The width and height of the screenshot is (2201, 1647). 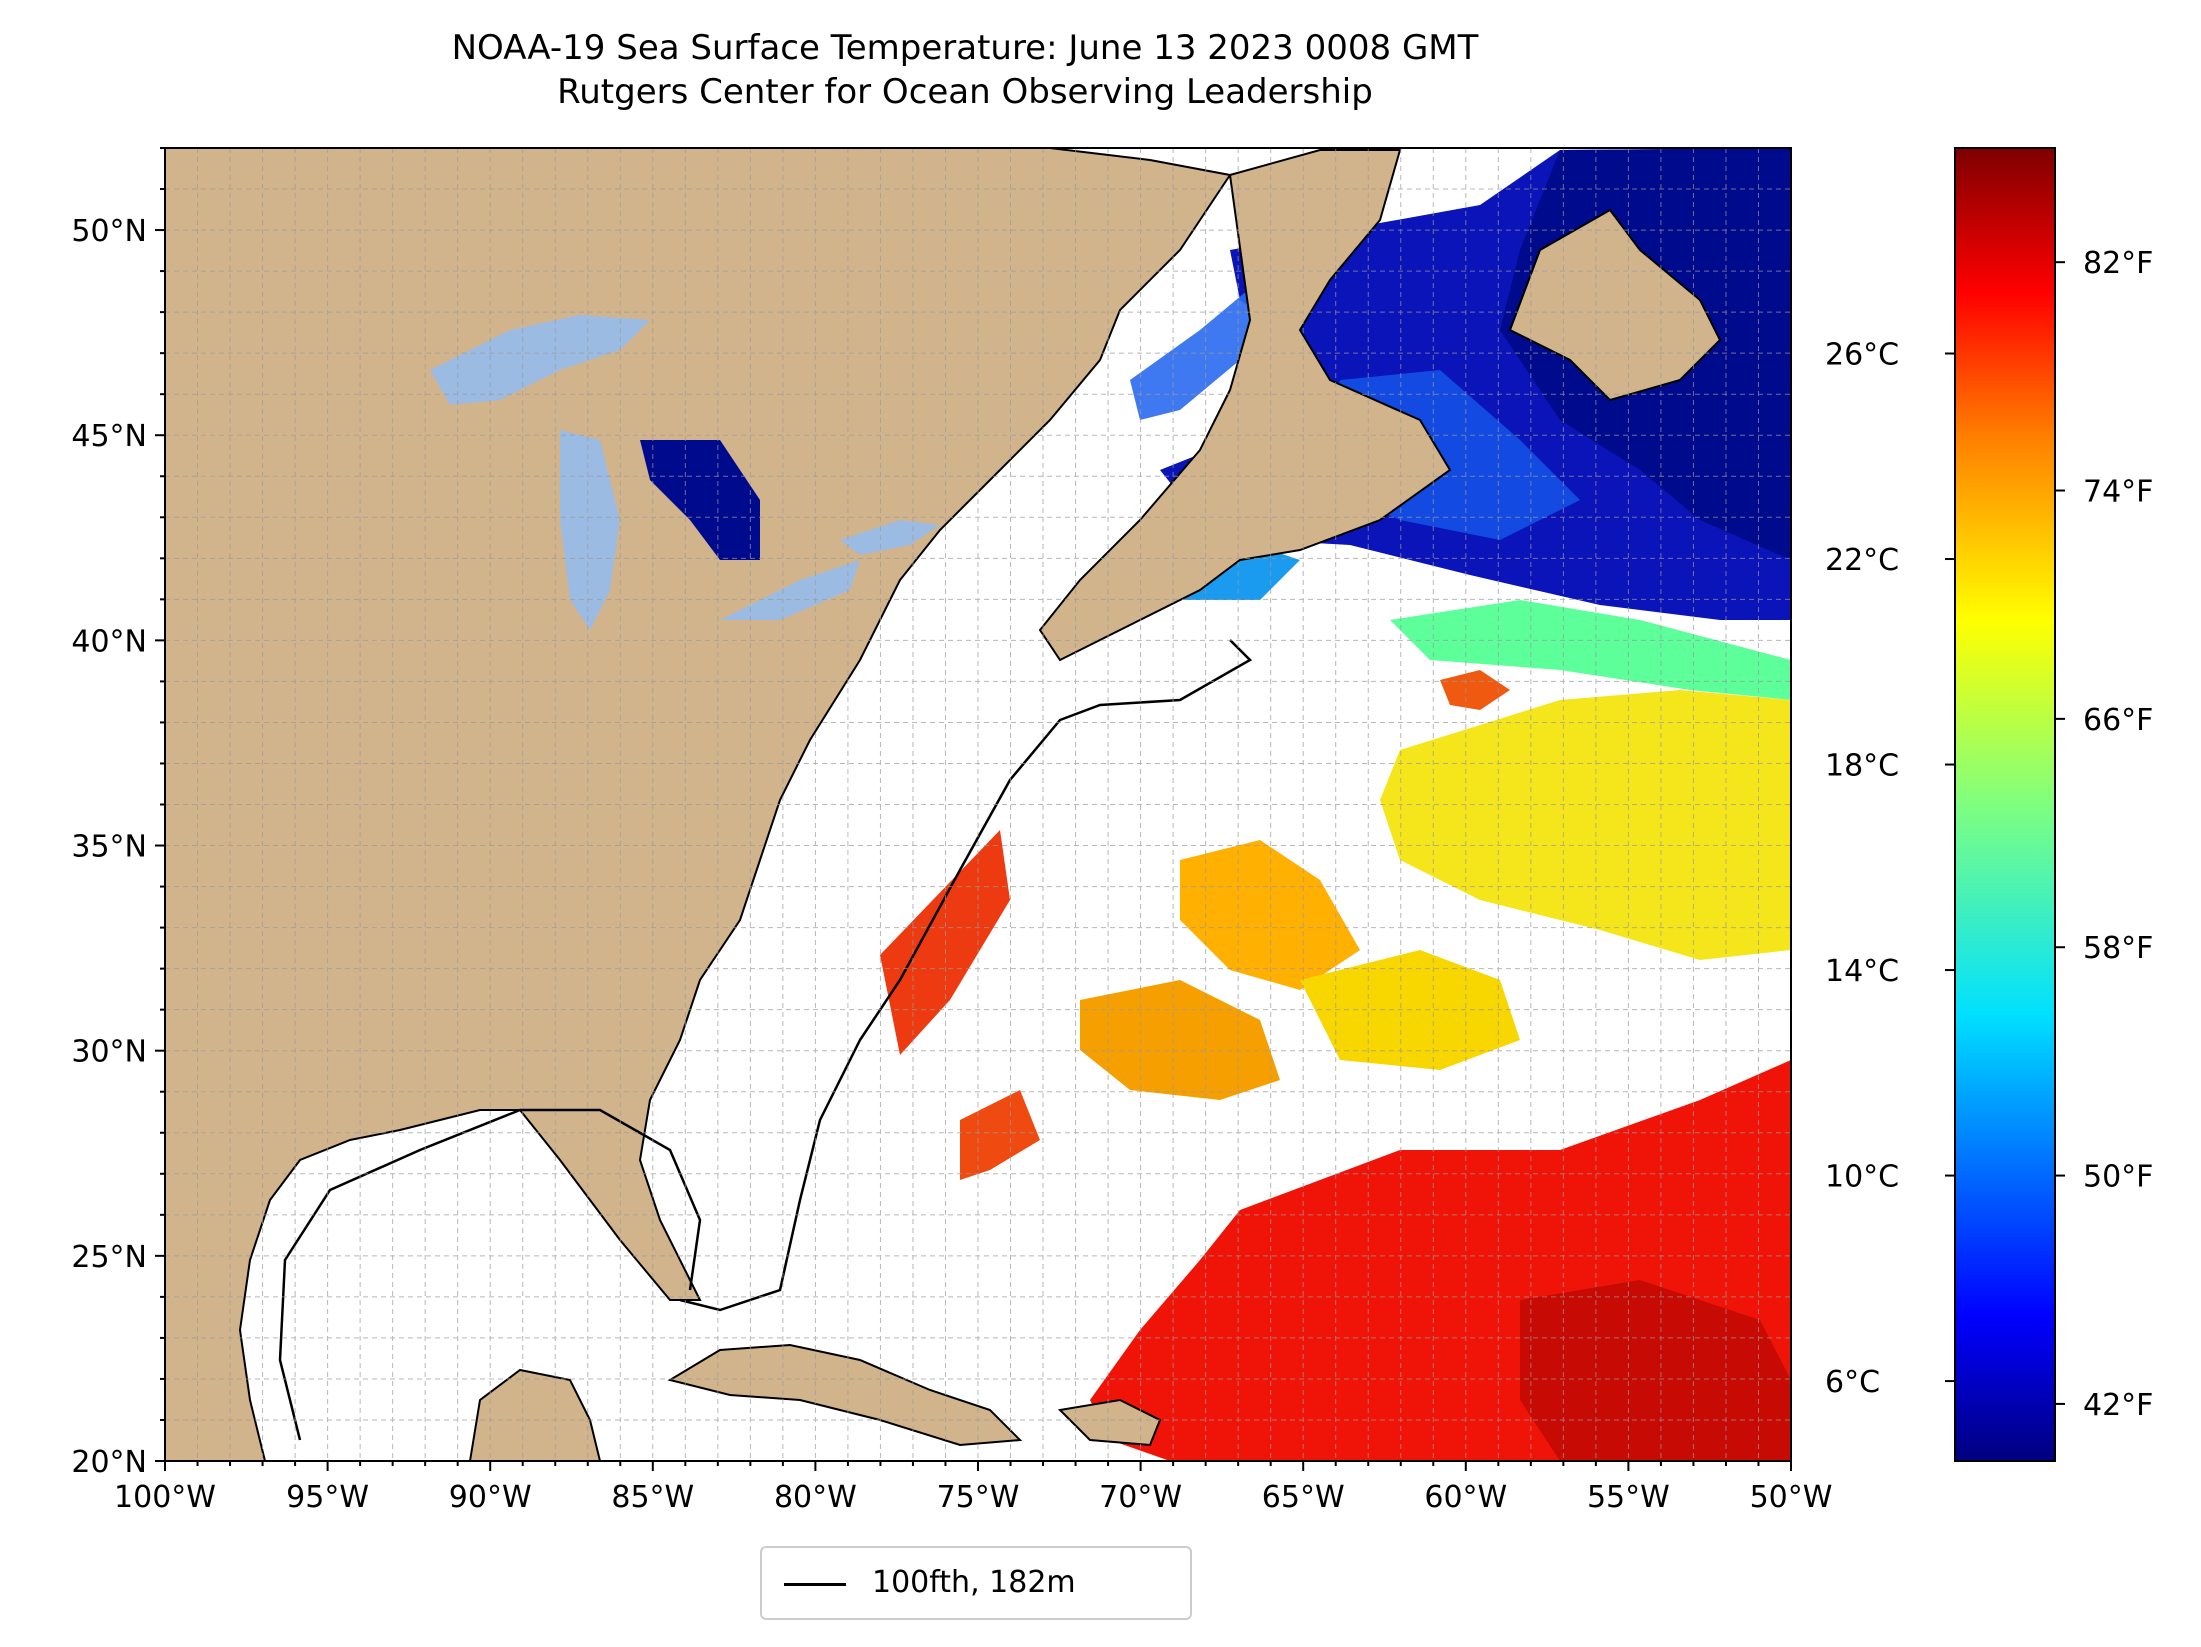 What do you see at coordinates (1791, 1497) in the screenshot?
I see `lon-tick-label: 50°W` at bounding box center [1791, 1497].